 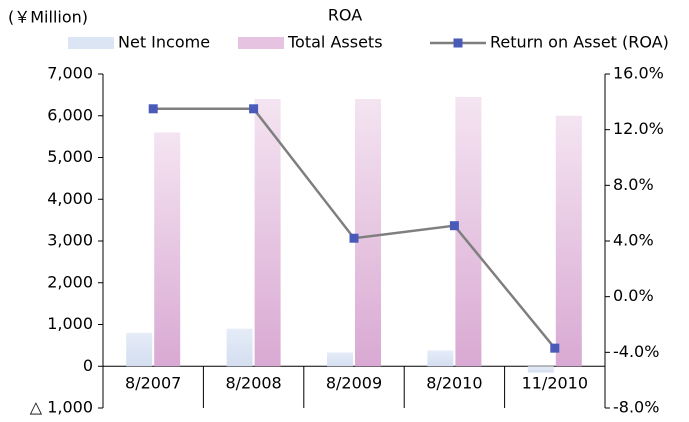 I want to click on x-tick-label: 8/2009, so click(x=354, y=383).